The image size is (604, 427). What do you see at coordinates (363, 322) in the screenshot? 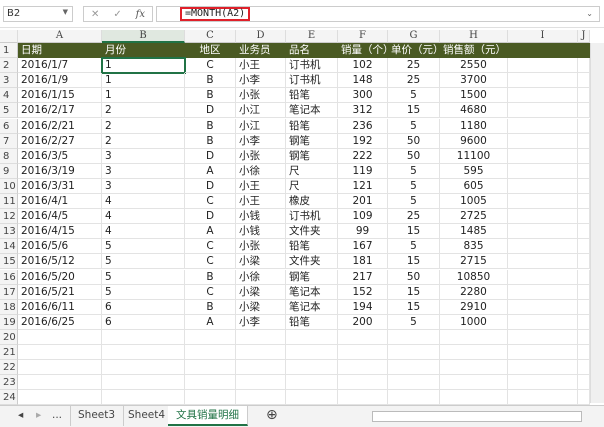
I see `cell: 200` at bounding box center [363, 322].